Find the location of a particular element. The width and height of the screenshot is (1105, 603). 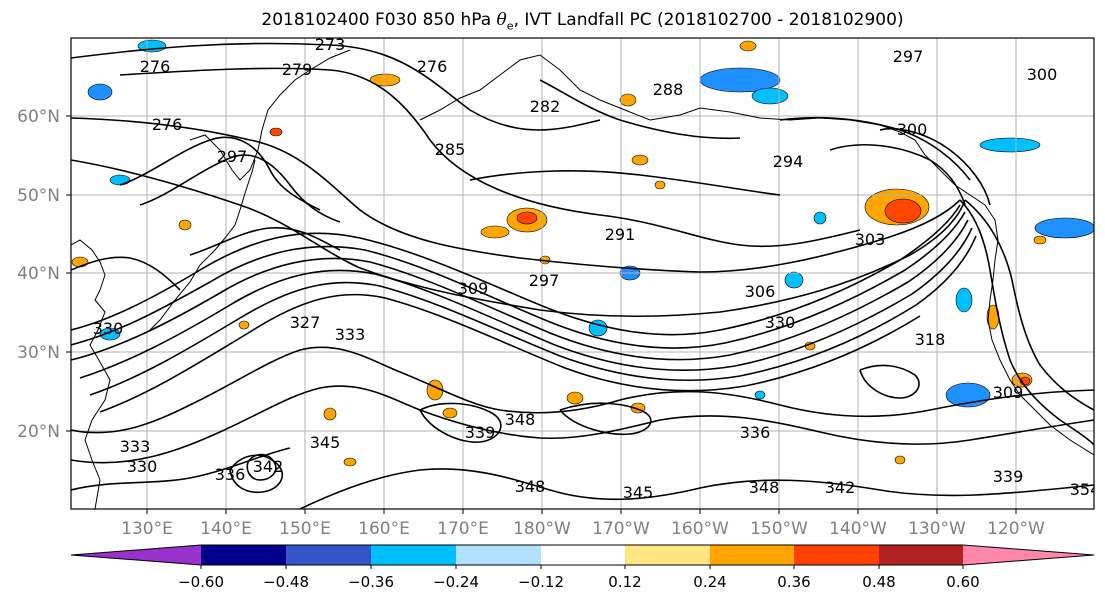

lon-tick-label: 150°E is located at coordinates (305, 529).